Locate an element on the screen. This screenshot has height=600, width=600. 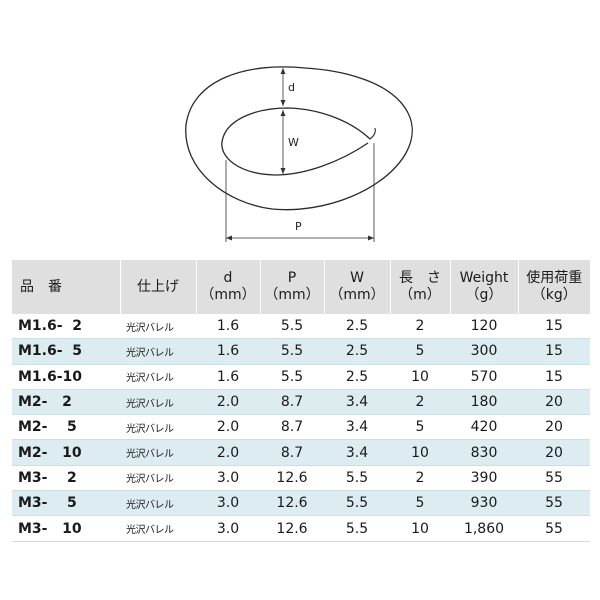
header-w: W （mm） is located at coordinates (356, 287).